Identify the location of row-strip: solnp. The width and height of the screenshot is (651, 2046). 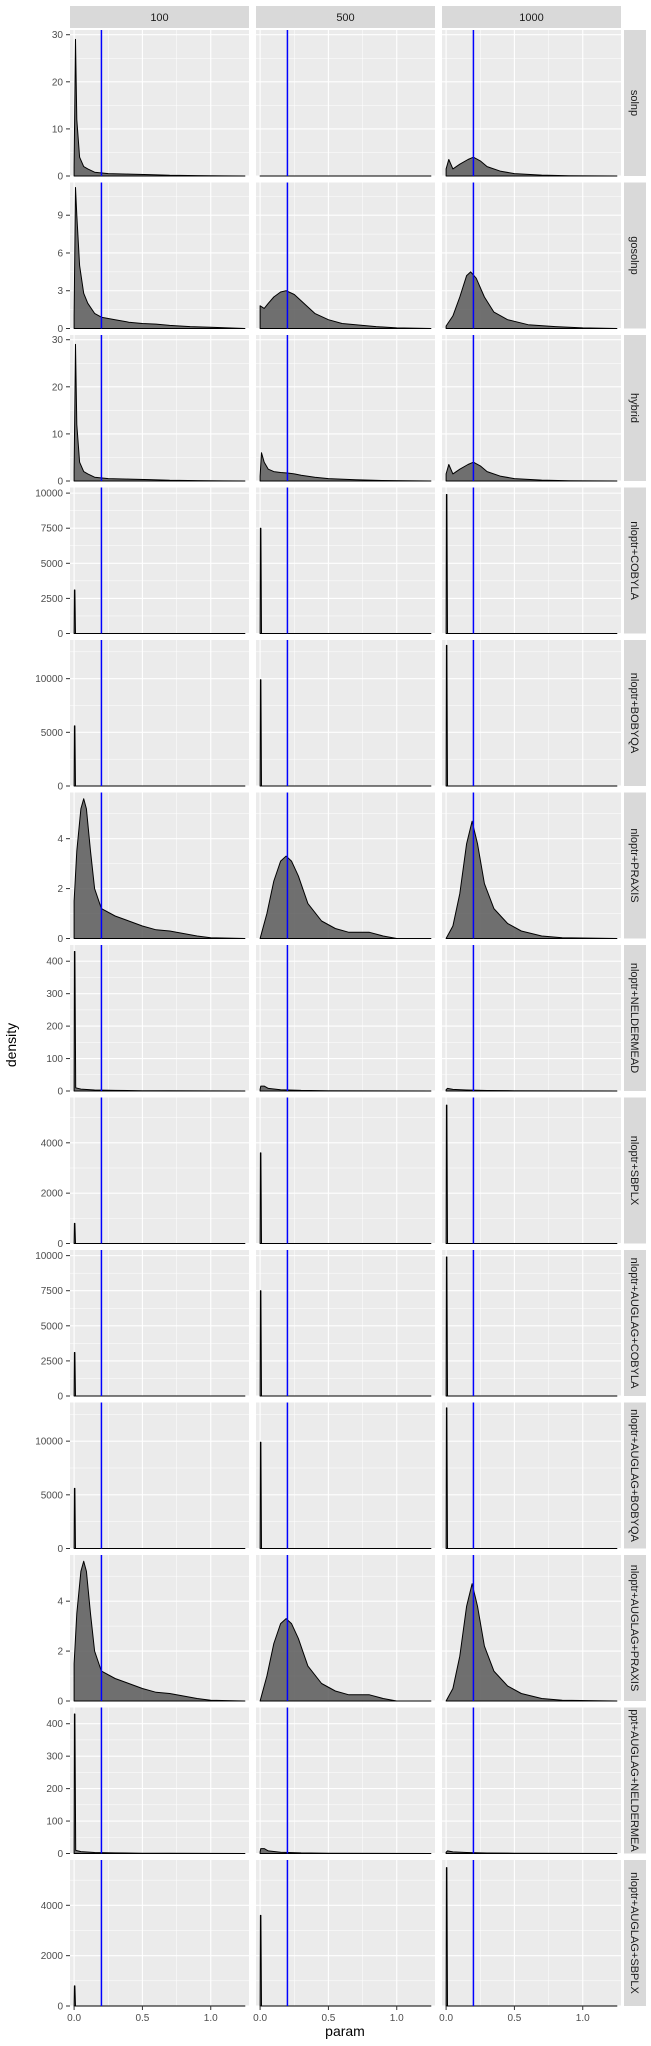
(635, 103).